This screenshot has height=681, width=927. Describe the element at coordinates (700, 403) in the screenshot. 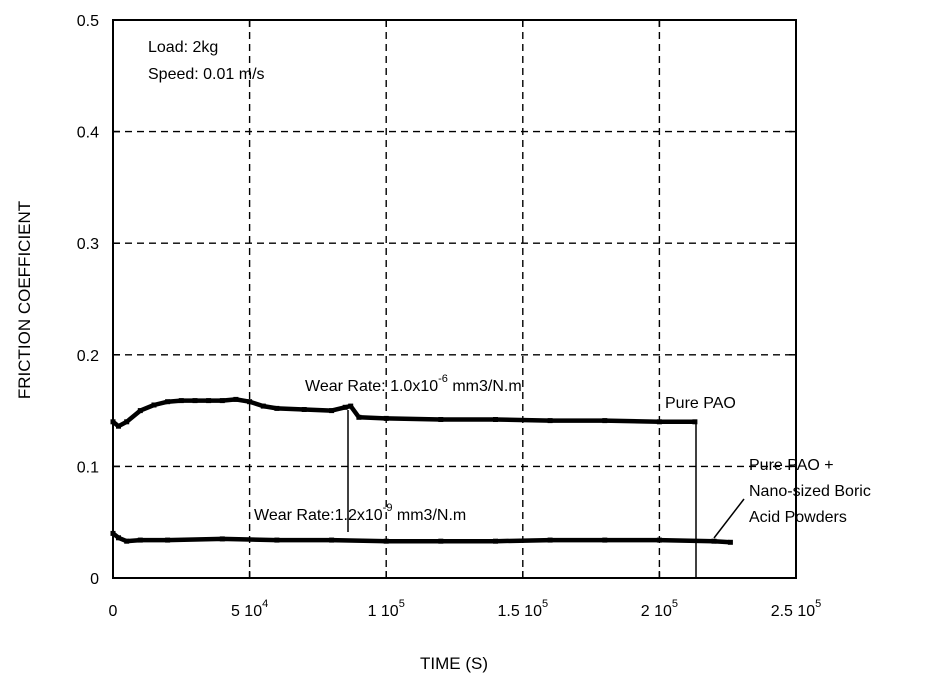

I see `pure-pao-label: Pure PAO` at that location.